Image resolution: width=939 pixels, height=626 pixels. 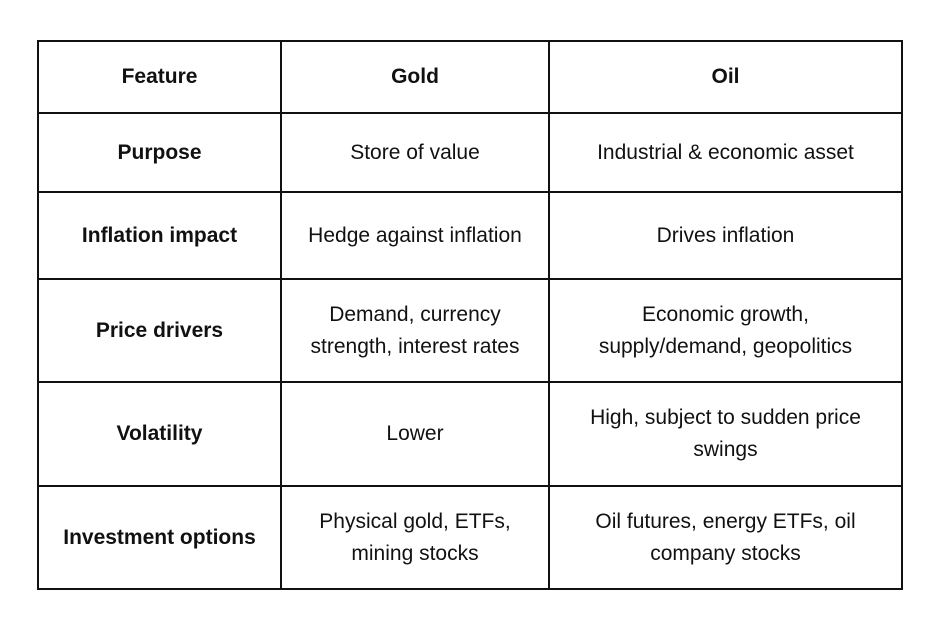 What do you see at coordinates (159, 537) in the screenshot?
I see `row-label: Investment options` at bounding box center [159, 537].